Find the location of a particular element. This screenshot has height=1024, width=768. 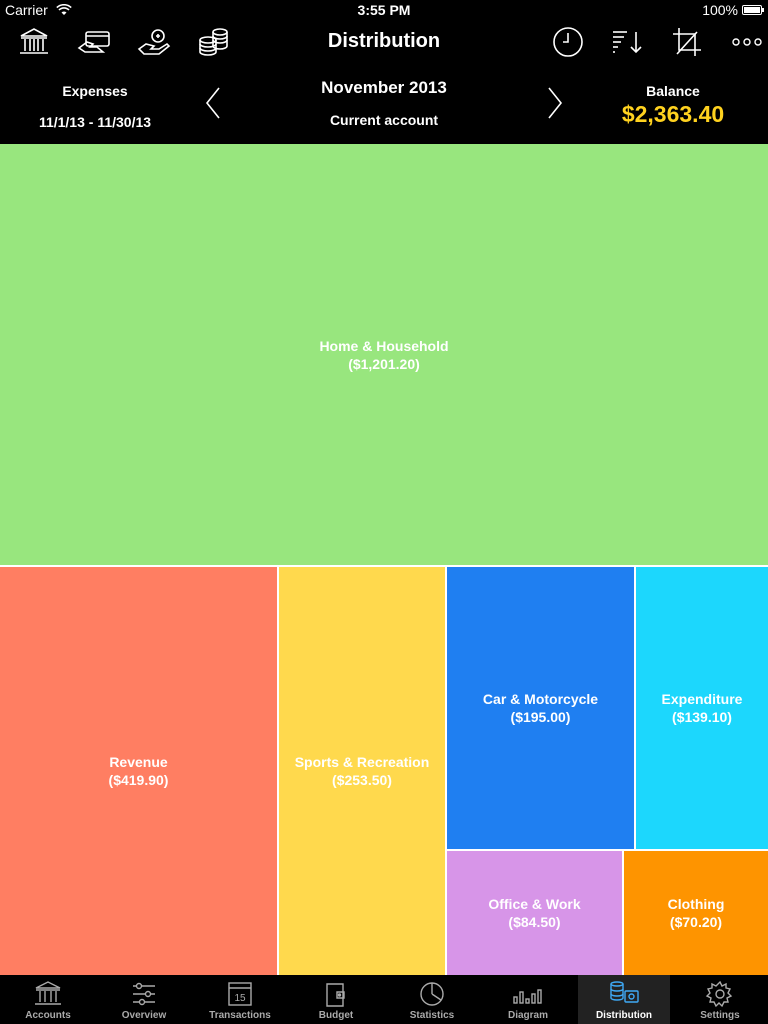

period-title: November 2013 is located at coordinates (384, 87).